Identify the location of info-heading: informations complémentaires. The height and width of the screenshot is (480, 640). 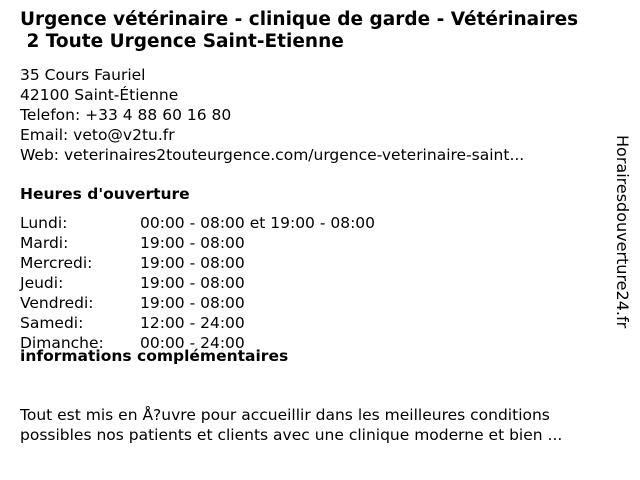
(154, 356).